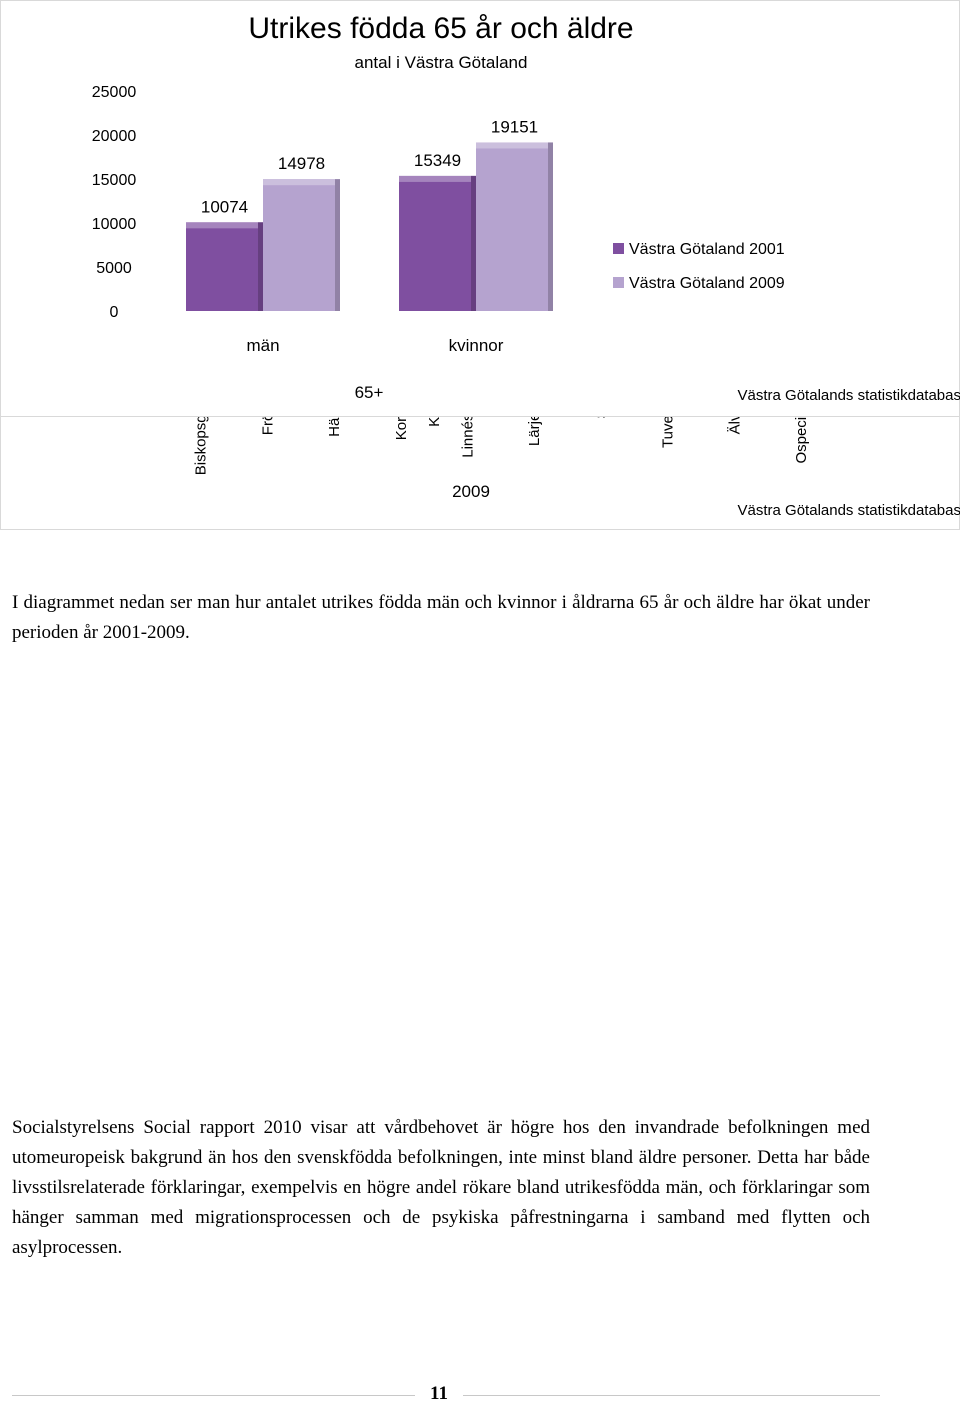 The width and height of the screenshot is (960, 1405). What do you see at coordinates (224, 206) in the screenshot?
I see `data-label: 10074` at bounding box center [224, 206].